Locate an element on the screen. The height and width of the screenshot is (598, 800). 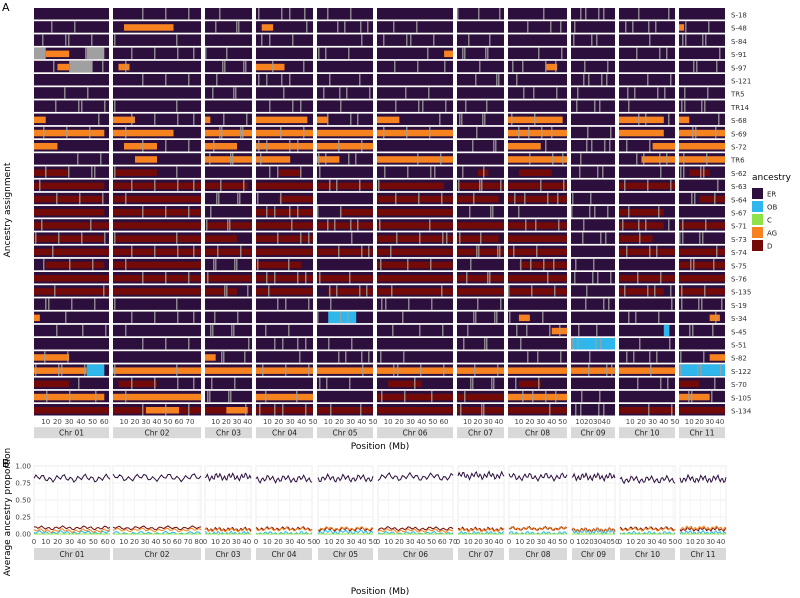
facet-label: Chr 05 is located at coordinates (344, 433).